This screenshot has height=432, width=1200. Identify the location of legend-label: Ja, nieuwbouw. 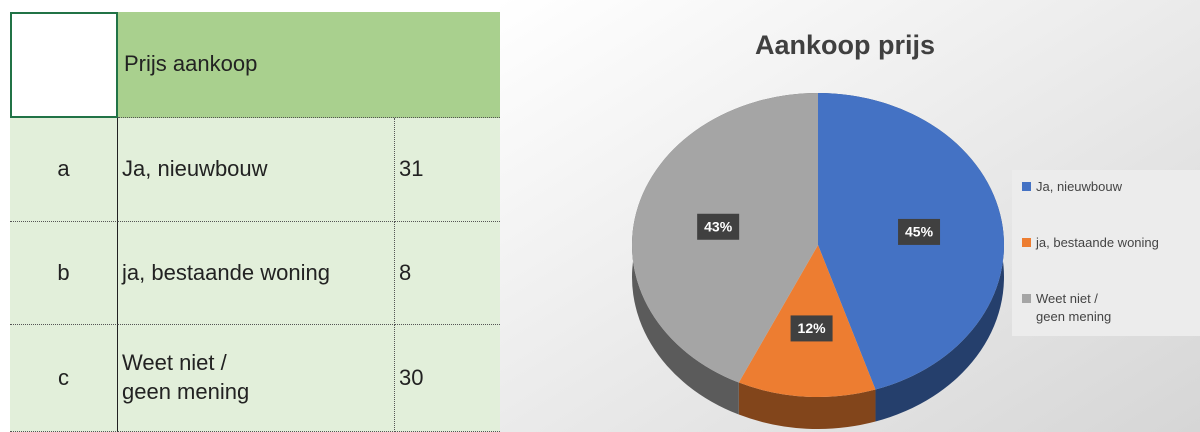
(1079, 186).